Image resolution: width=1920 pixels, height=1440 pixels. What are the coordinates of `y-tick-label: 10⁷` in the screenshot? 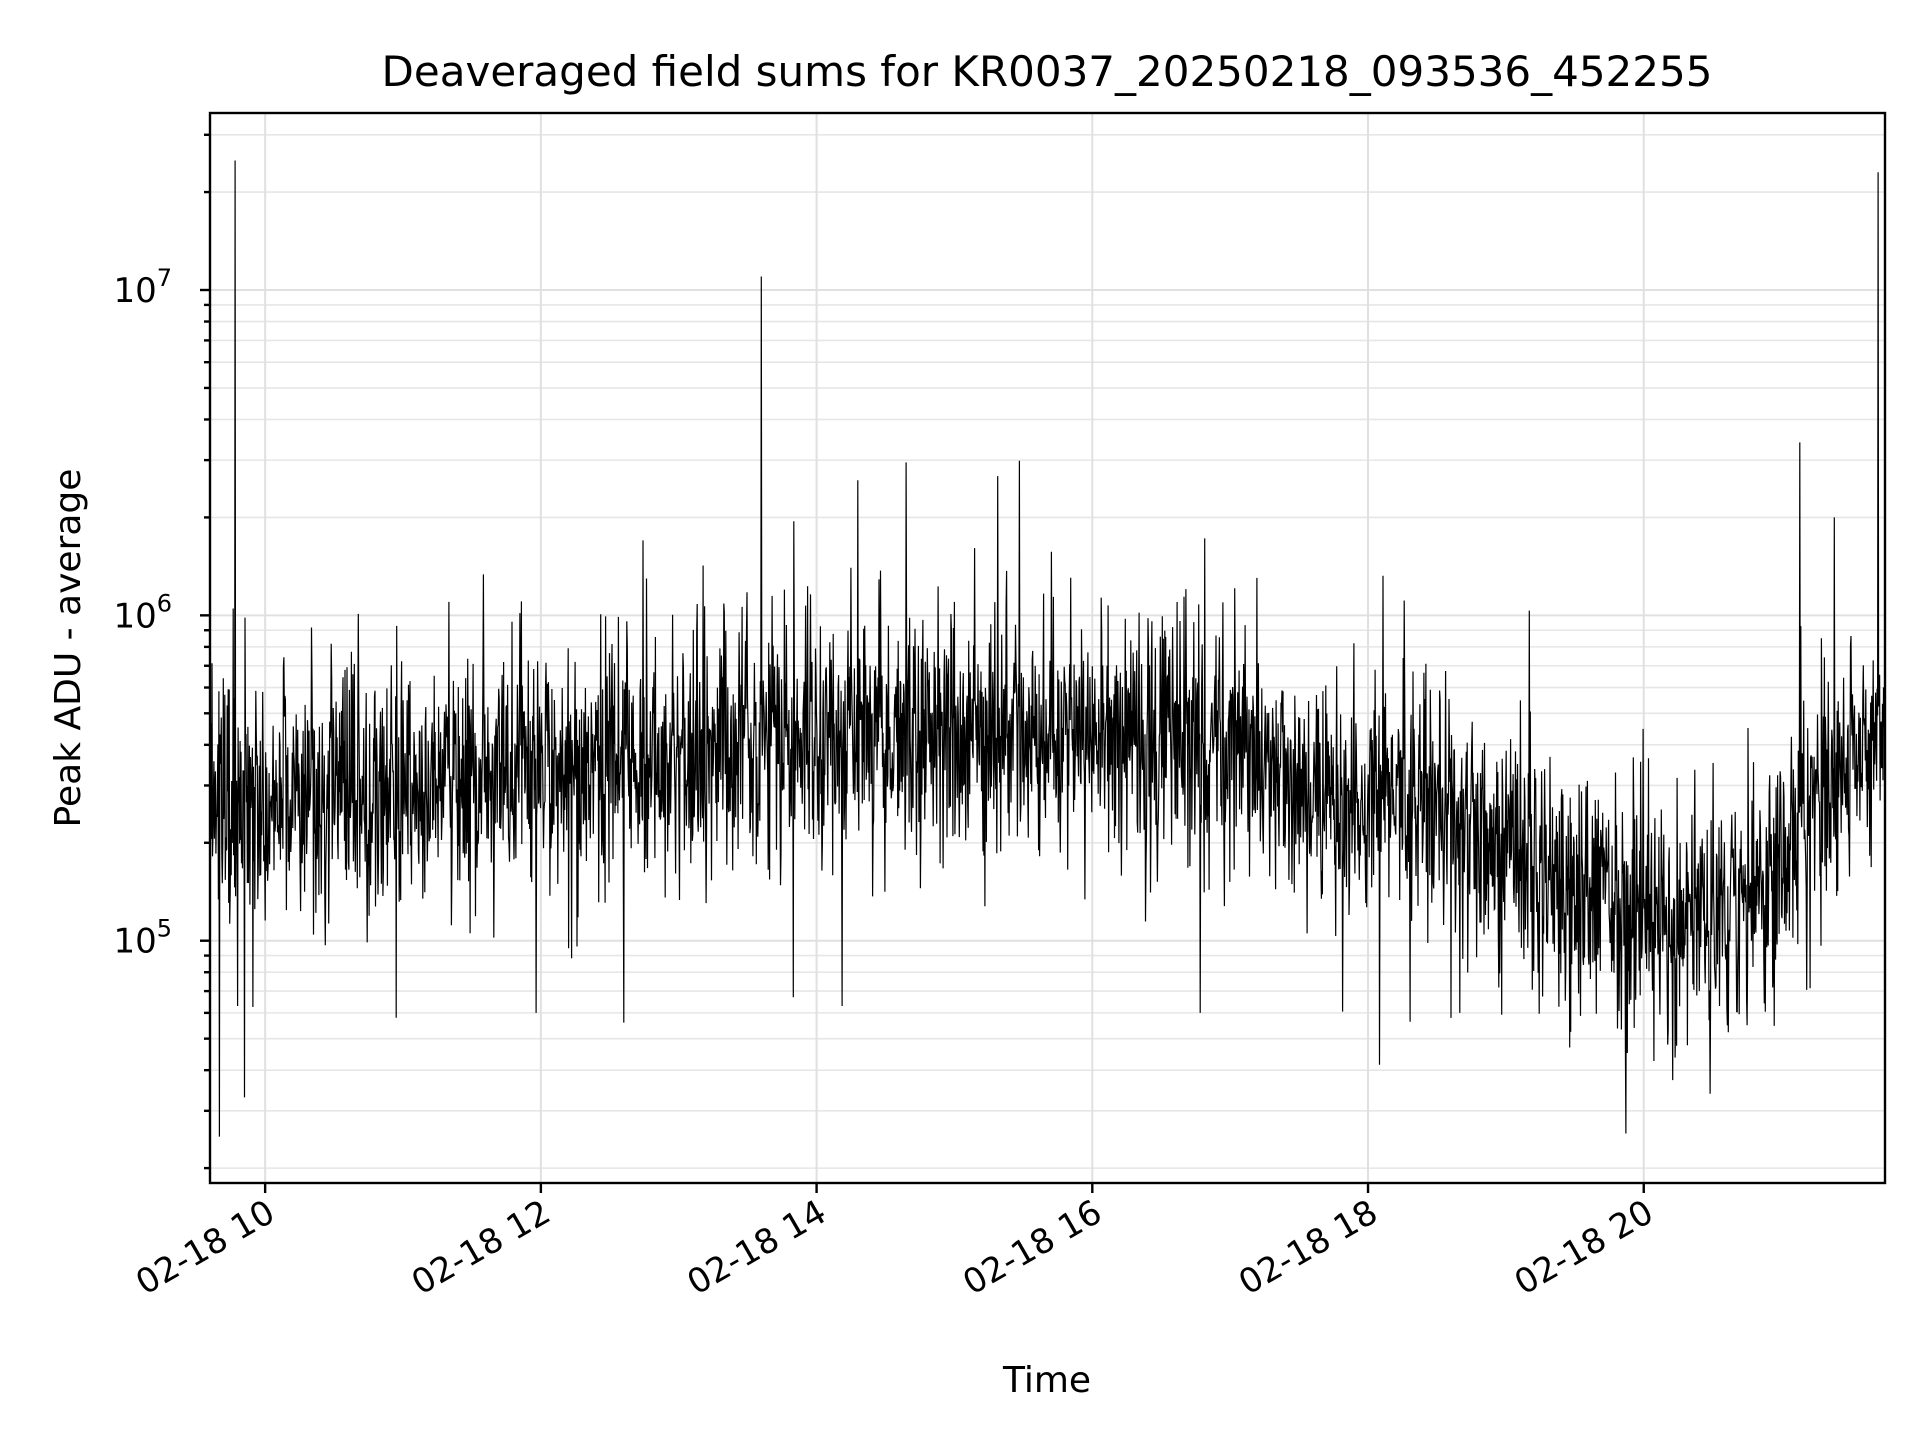 It's located at (142, 287).